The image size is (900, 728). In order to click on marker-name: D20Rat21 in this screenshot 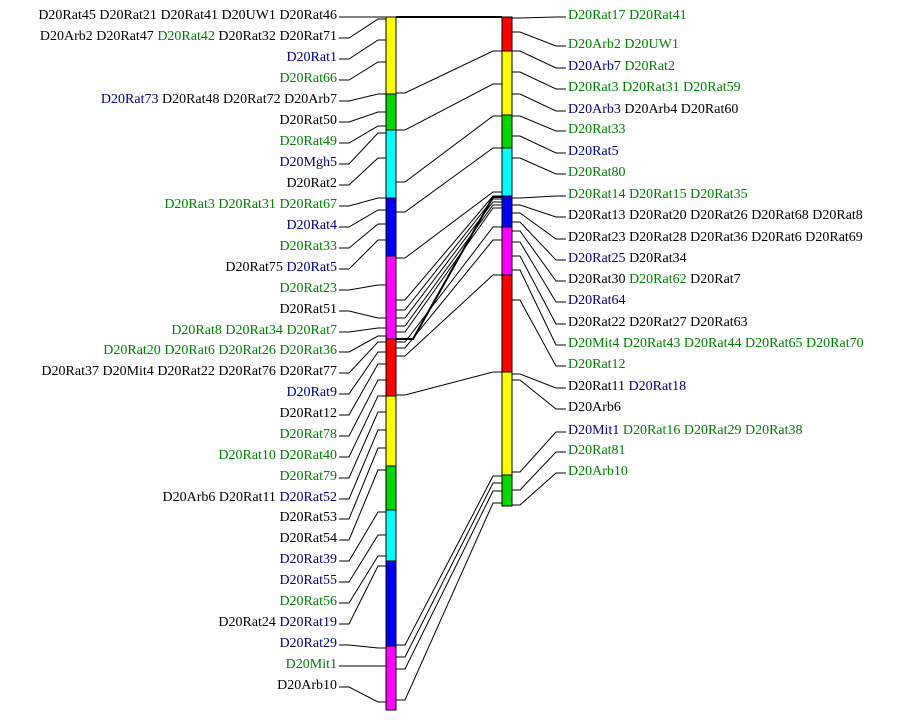, I will do `click(126, 15)`.